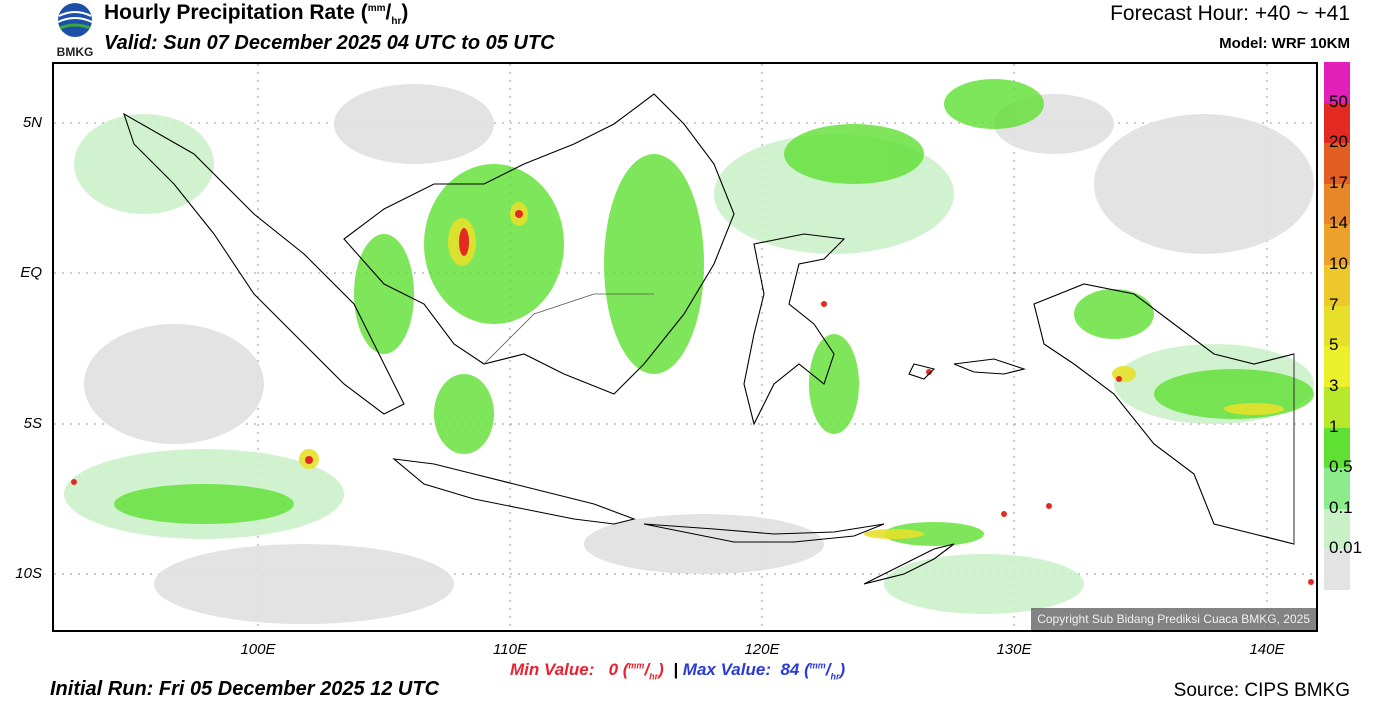 Image resolution: width=1400 pixels, height=709 pixels. I want to click on min-label: Min Value:, so click(552, 669).